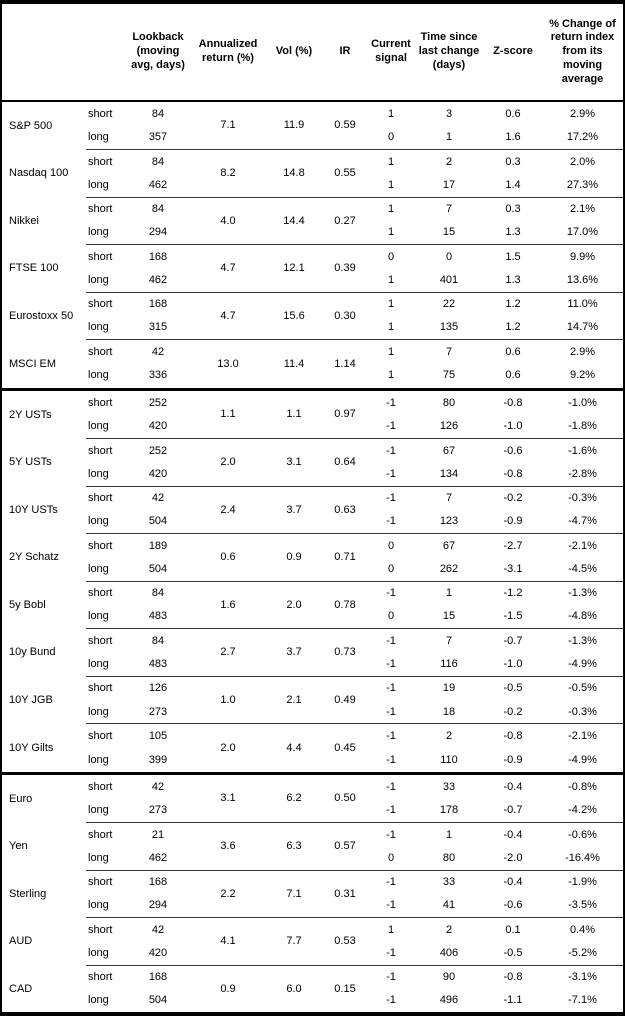  Describe the element at coordinates (41, 315) in the screenshot. I see `asset-name-cell: Eurostoxx 50` at that location.